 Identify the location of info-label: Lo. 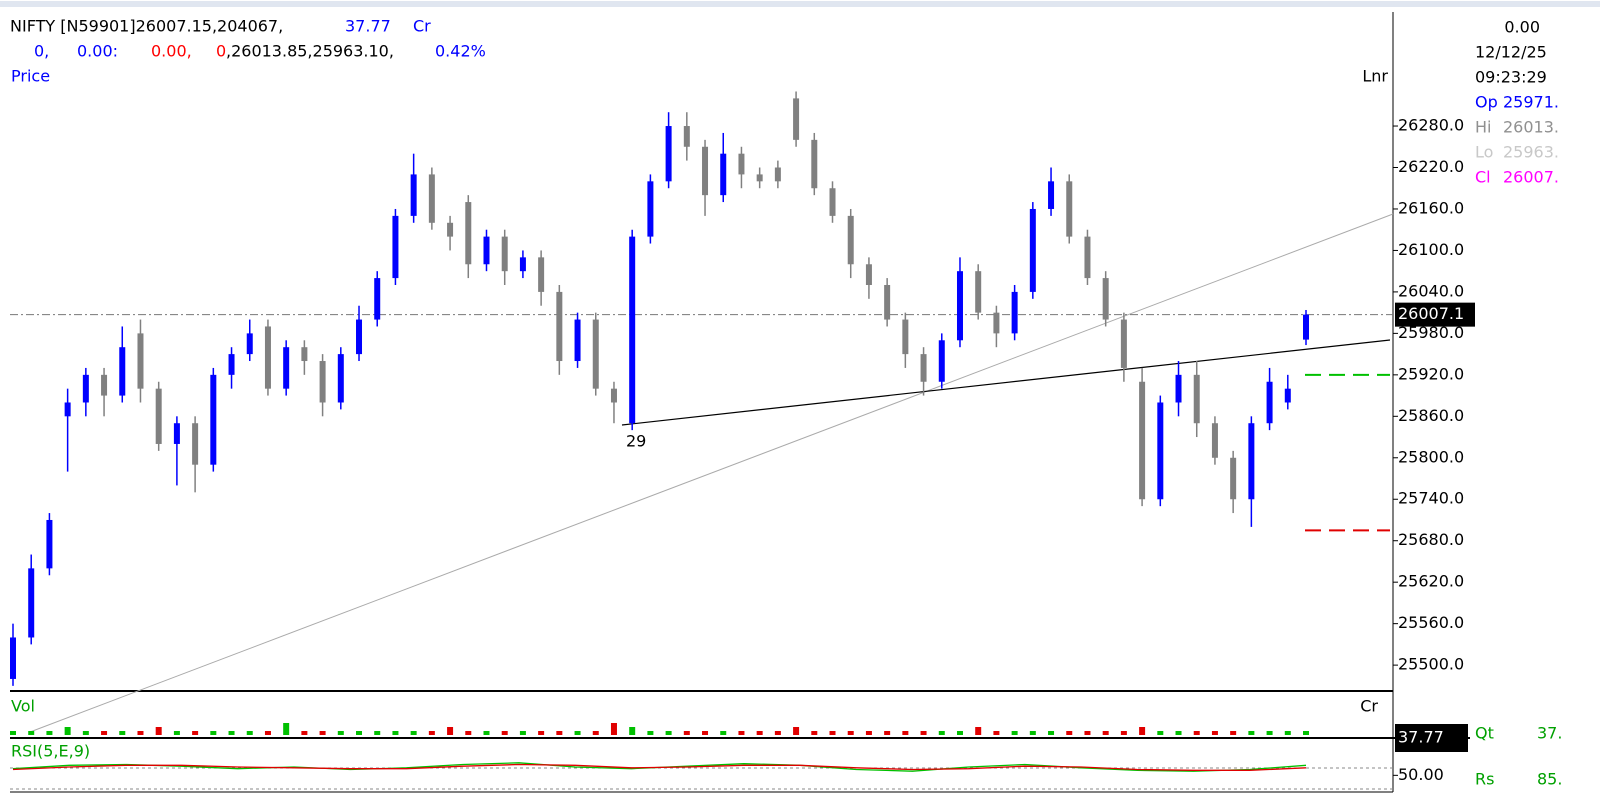
(1484, 152).